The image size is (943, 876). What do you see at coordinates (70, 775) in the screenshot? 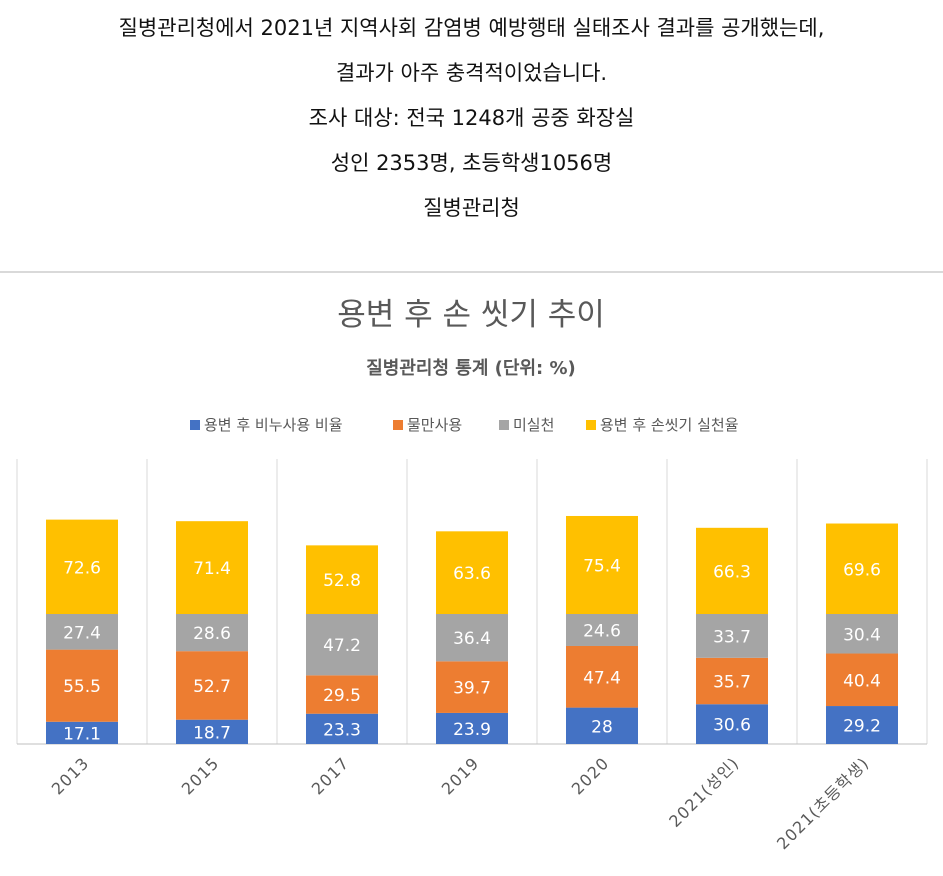
I see `x-tick-label: 2013` at bounding box center [70, 775].